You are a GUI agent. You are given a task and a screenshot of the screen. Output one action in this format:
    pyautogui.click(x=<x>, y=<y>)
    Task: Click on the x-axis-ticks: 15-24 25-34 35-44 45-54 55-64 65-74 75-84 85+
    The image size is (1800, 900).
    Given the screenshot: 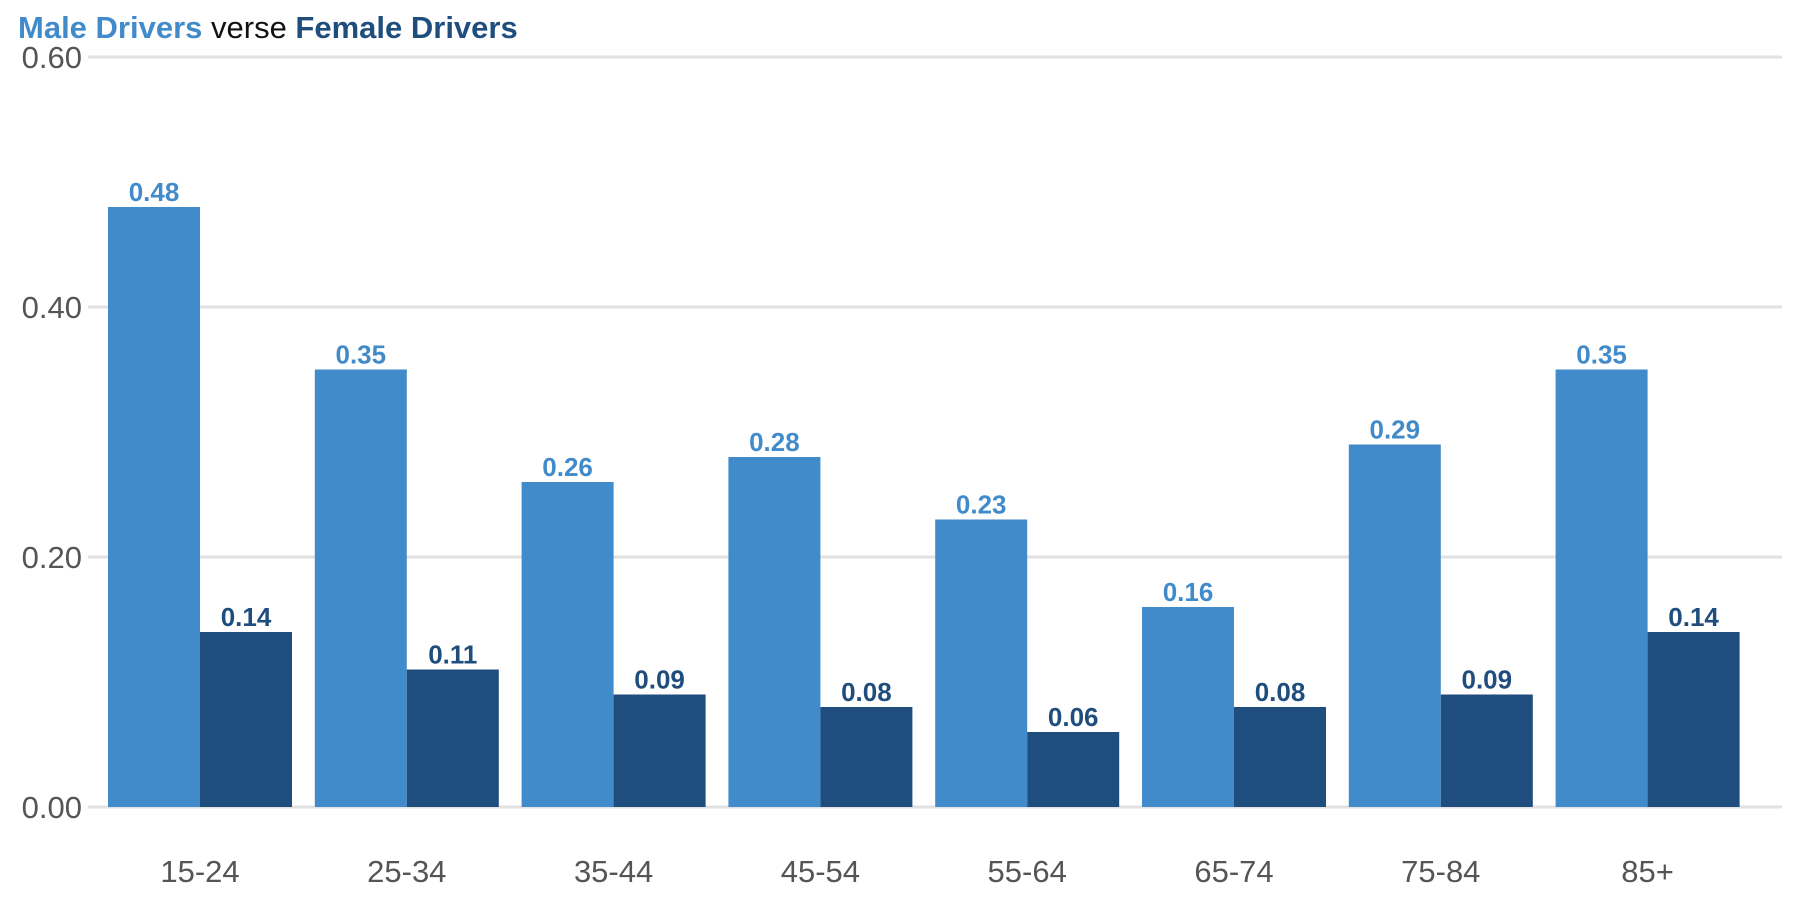 What is the action you would take?
    pyautogui.click(x=917, y=871)
    